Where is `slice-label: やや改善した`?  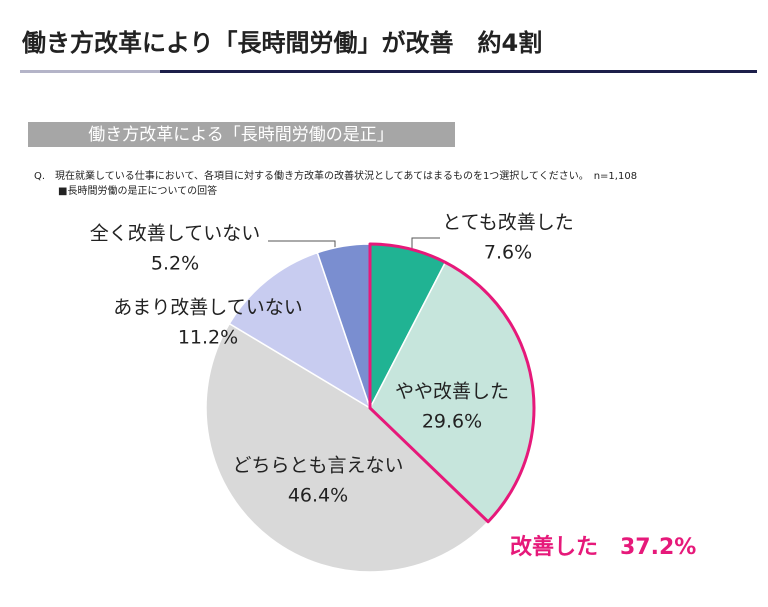
slice-label: やや改善した is located at coordinates (452, 392).